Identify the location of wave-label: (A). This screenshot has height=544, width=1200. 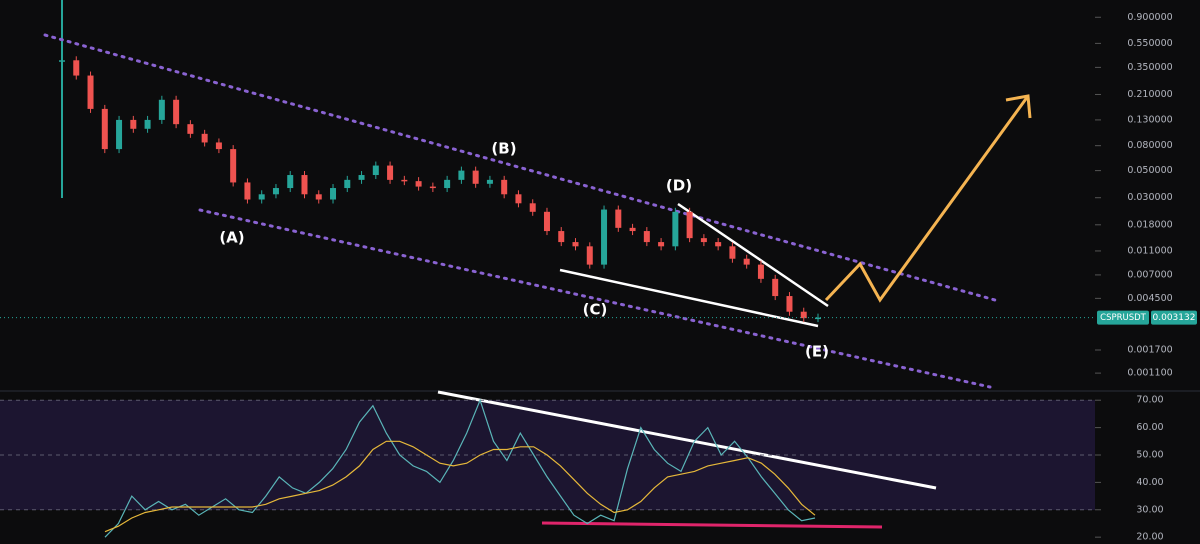
(231, 238).